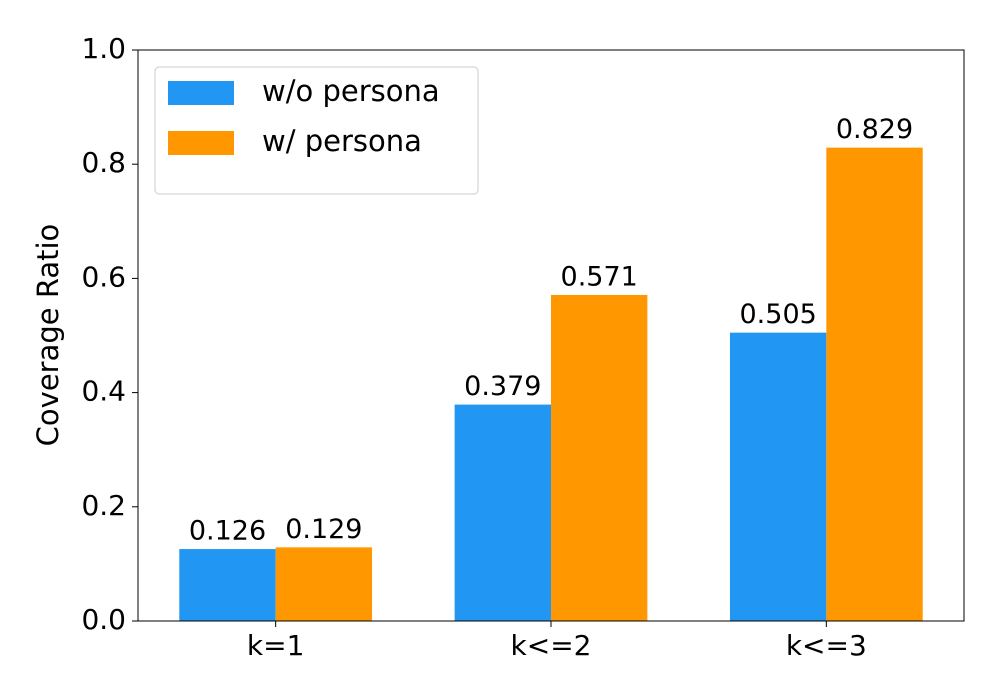 The height and width of the screenshot is (700, 1000). What do you see at coordinates (276, 645) in the screenshot?
I see `x-tick-label: k=1` at bounding box center [276, 645].